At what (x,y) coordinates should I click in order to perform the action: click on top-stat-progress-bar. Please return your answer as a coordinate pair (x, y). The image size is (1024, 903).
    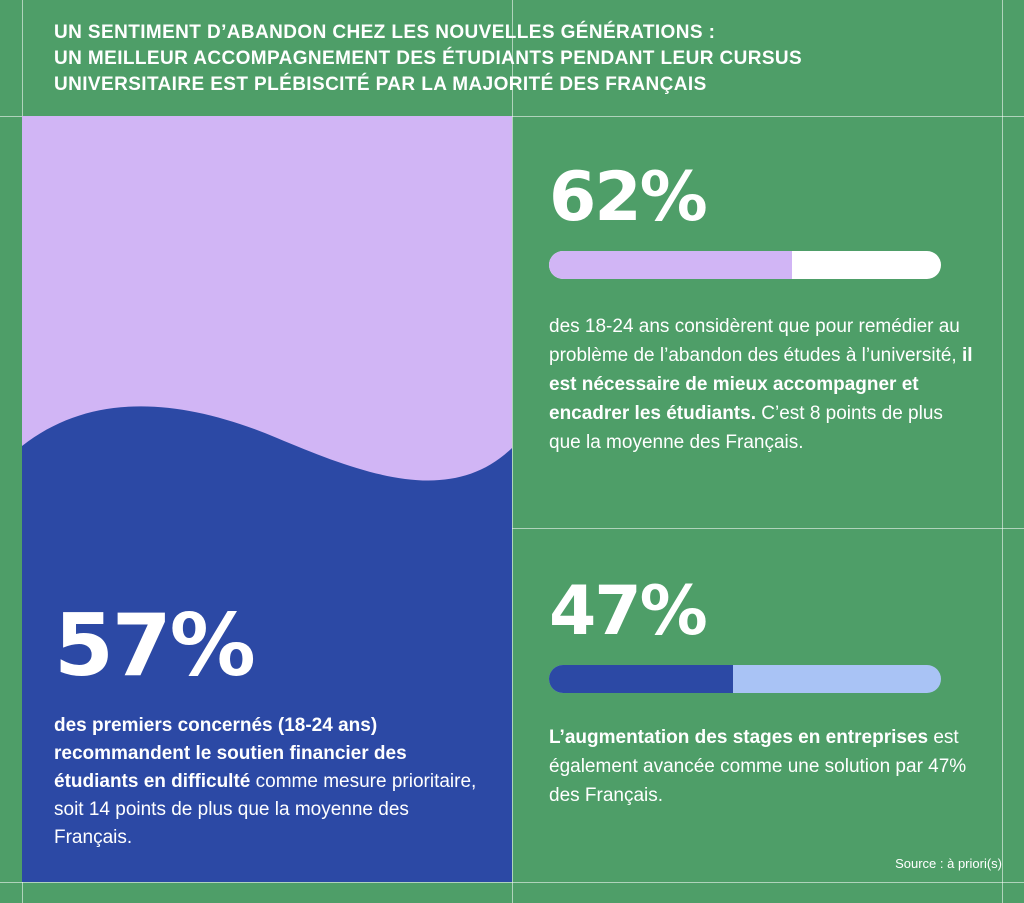
    Looking at the image, I should click on (745, 265).